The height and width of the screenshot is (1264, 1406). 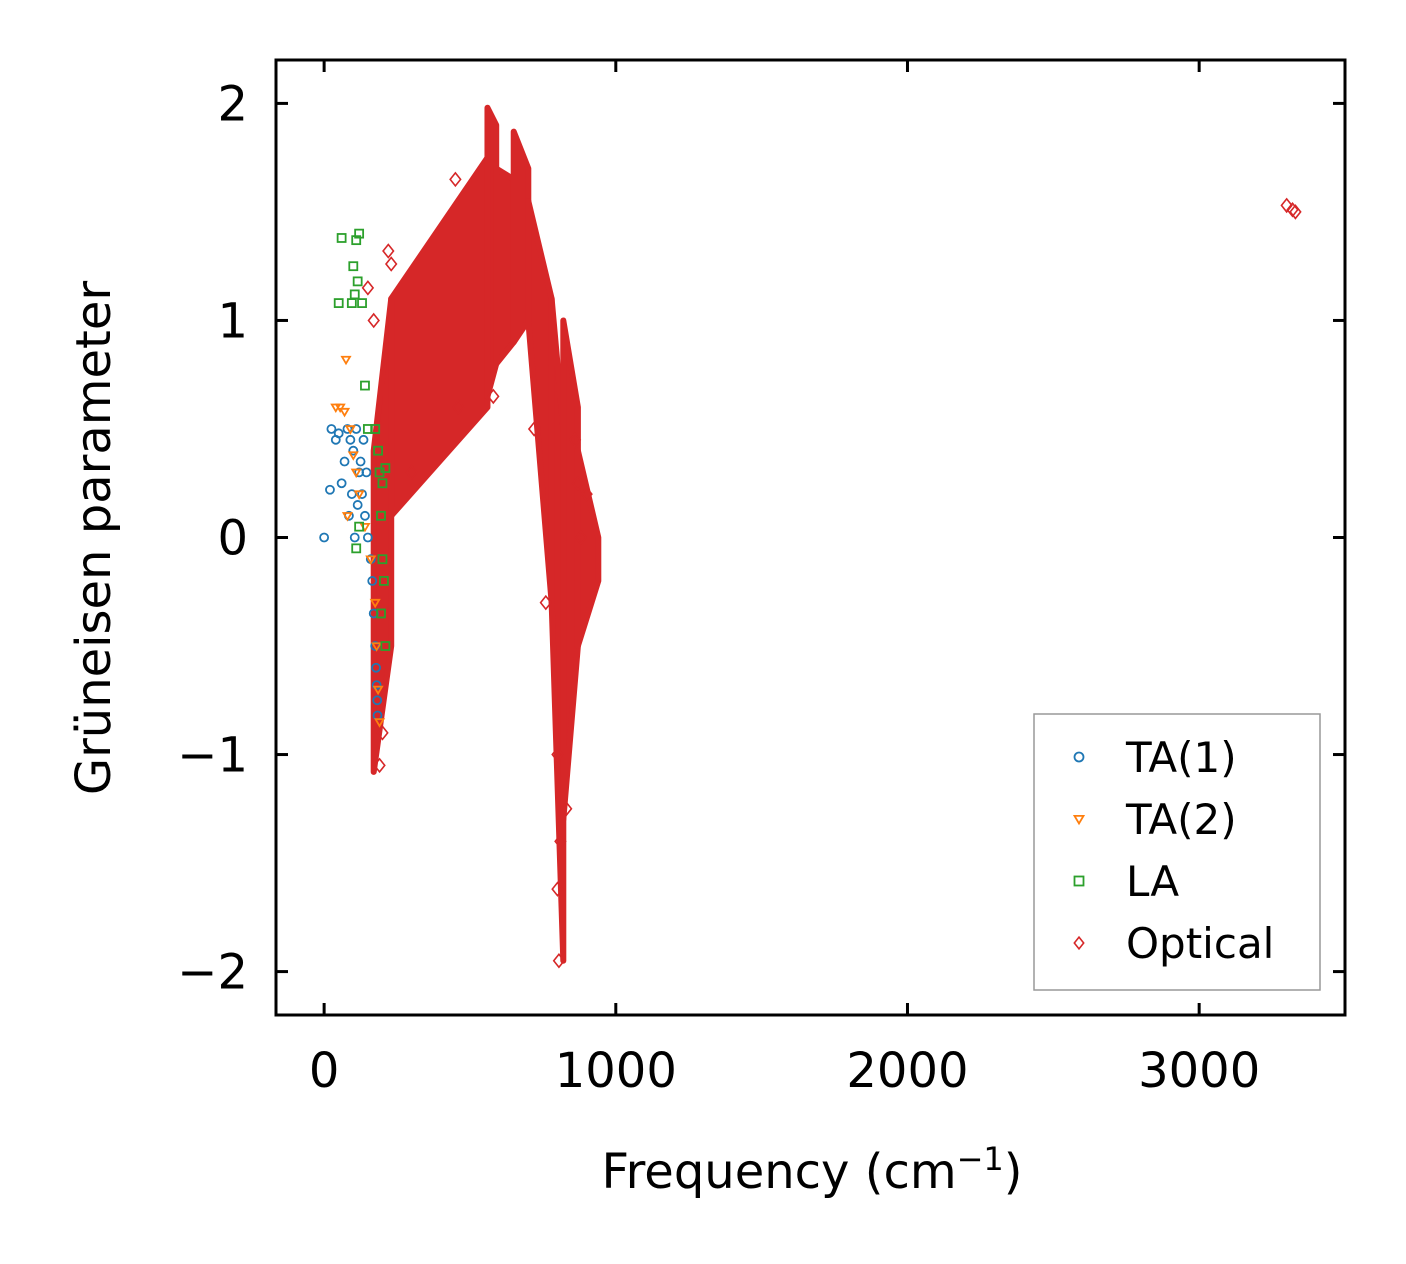 What do you see at coordinates (1152, 881) in the screenshot?
I see `legend-label-la: LA` at bounding box center [1152, 881].